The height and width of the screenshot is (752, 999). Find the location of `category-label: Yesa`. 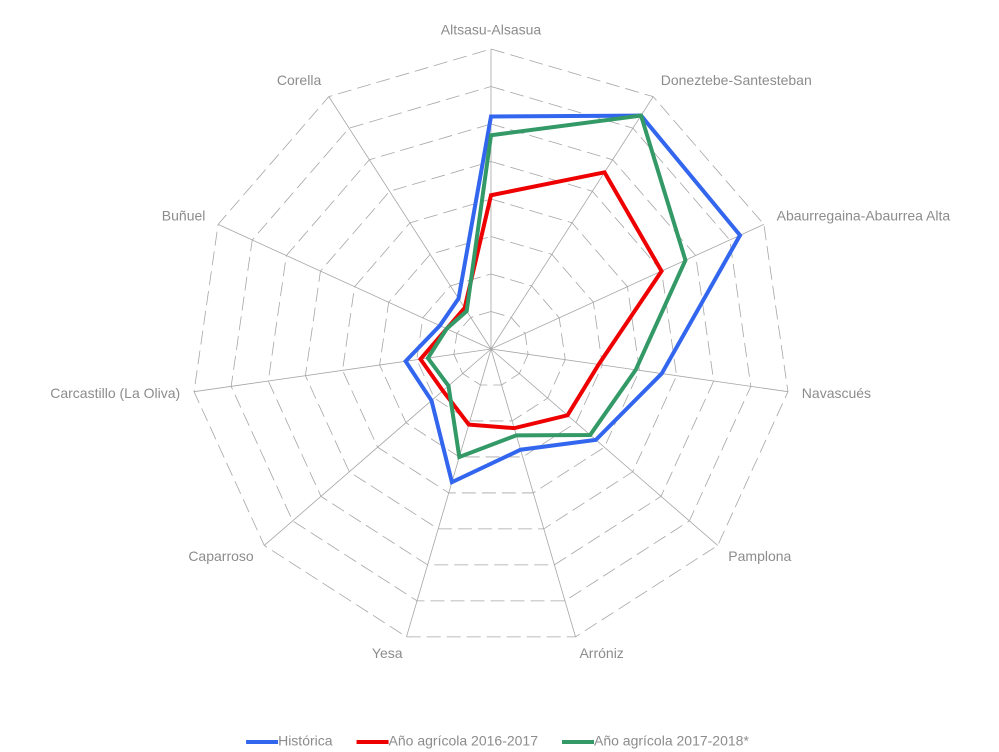

category-label: Yesa is located at coordinates (387, 653).